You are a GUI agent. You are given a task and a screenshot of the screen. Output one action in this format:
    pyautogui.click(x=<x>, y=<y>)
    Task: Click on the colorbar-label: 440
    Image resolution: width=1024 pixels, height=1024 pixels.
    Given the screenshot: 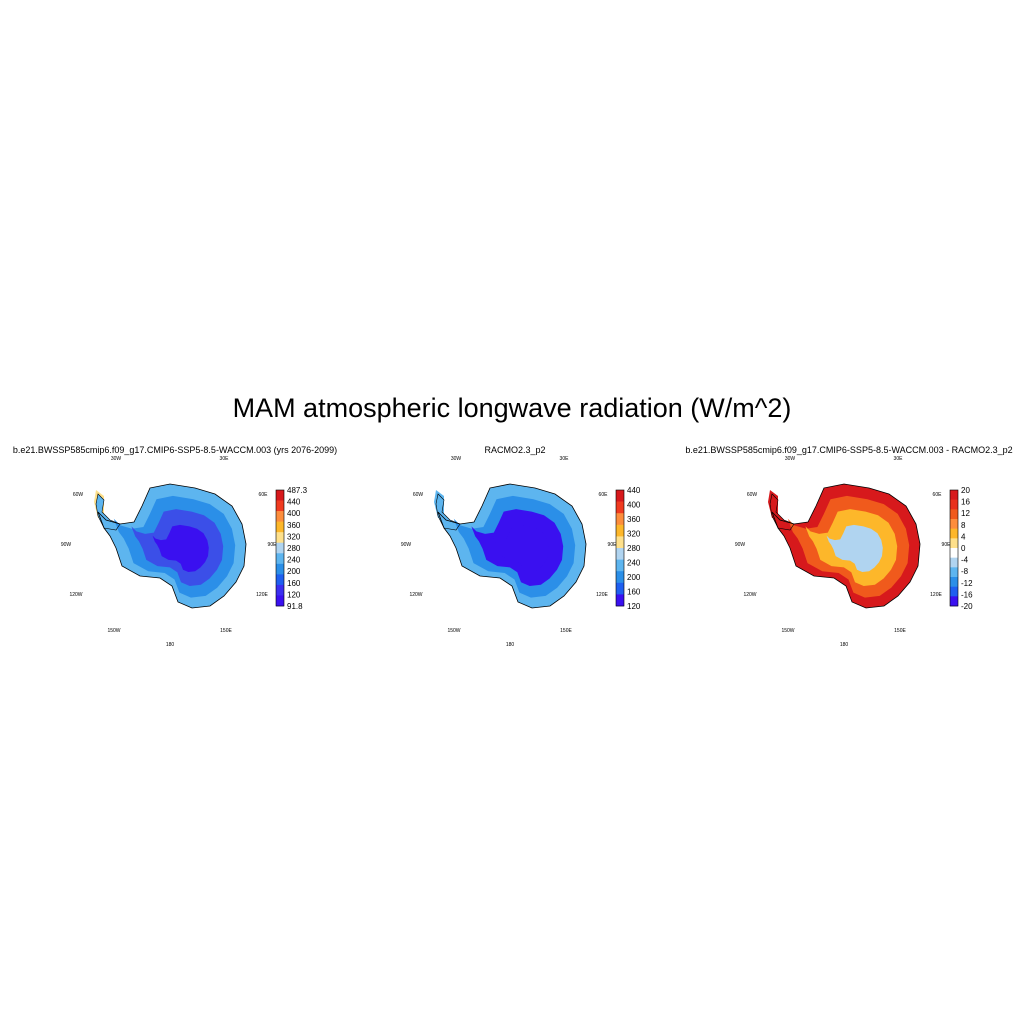 What is the action you would take?
    pyautogui.click(x=294, y=502)
    